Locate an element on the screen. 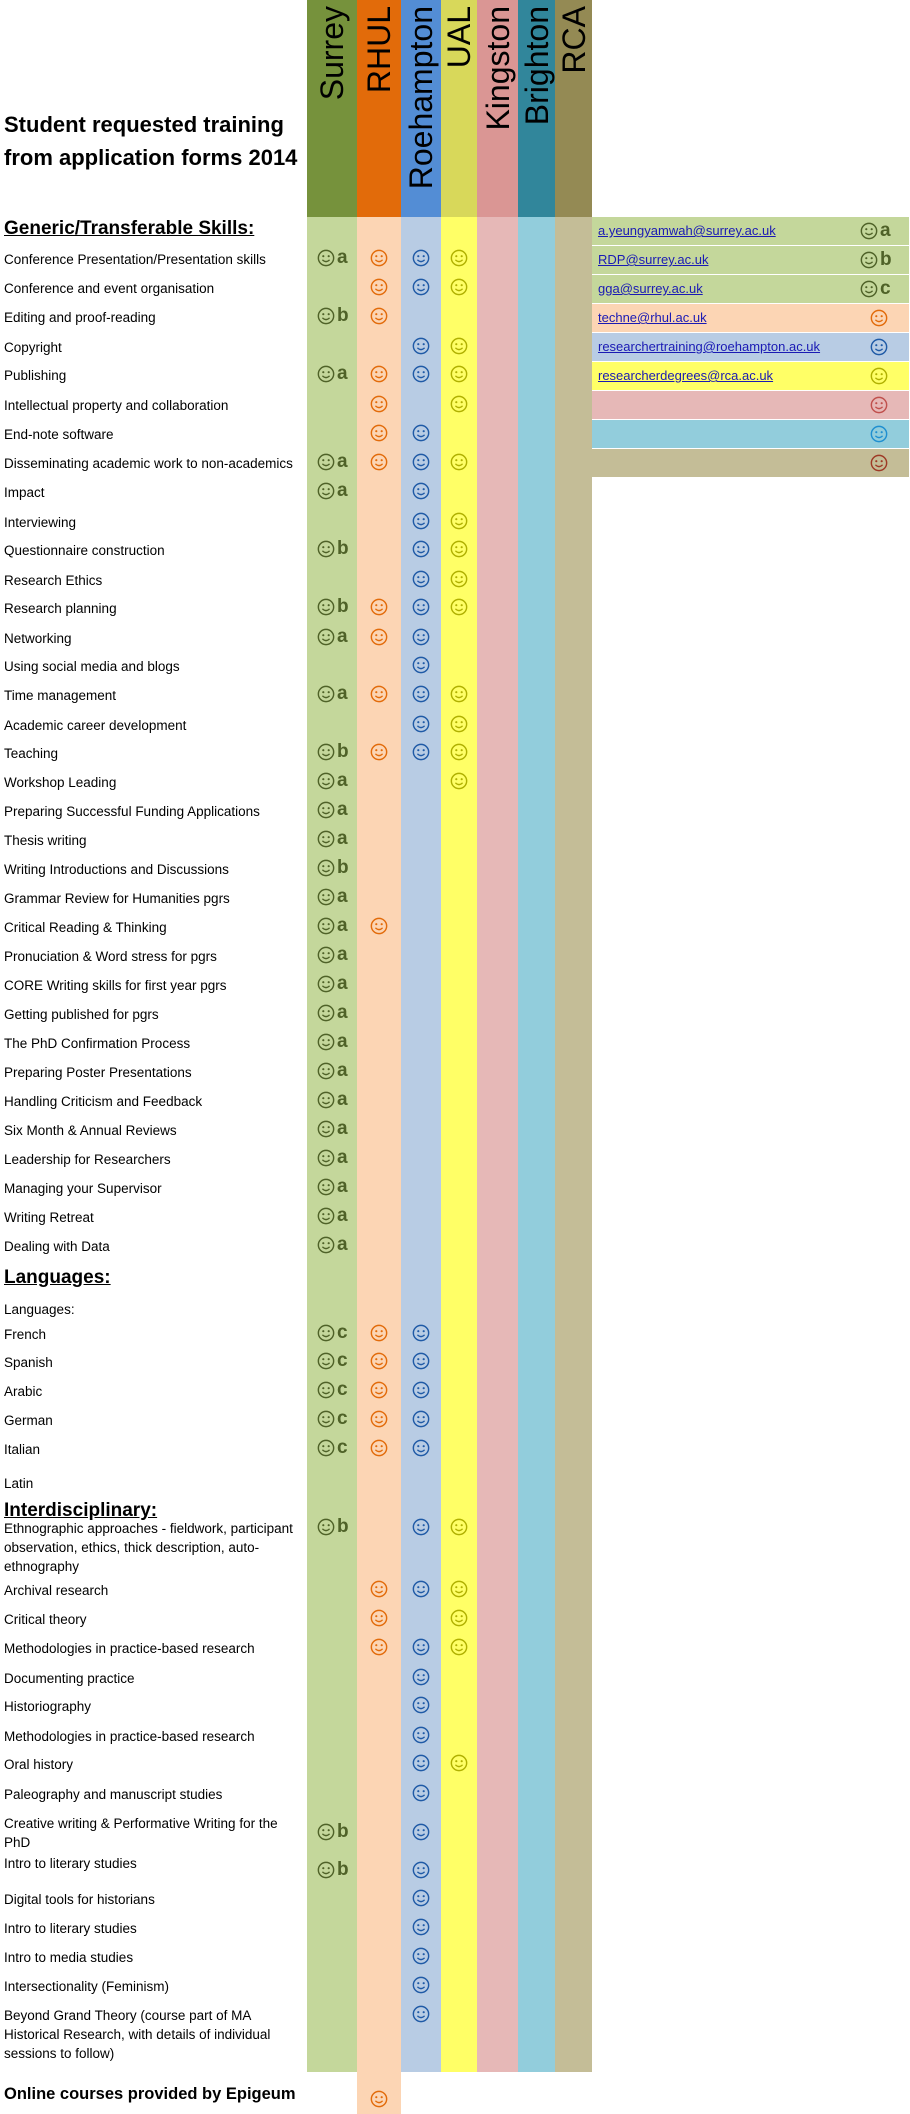 The height and width of the screenshot is (2114, 910). contact-row: researcherdegrees@rca.ac.uk is located at coordinates (750, 376).